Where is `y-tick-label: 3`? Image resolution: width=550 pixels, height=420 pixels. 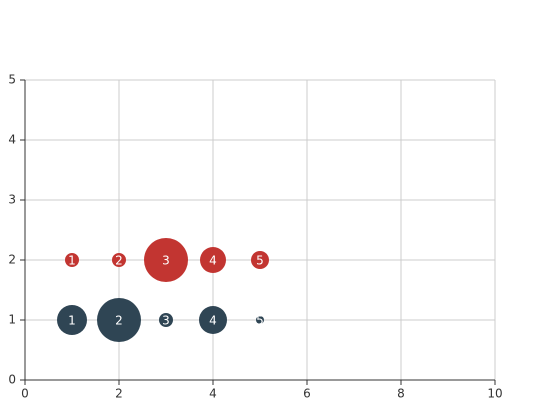 y-tick-label: 3 is located at coordinates (12, 200).